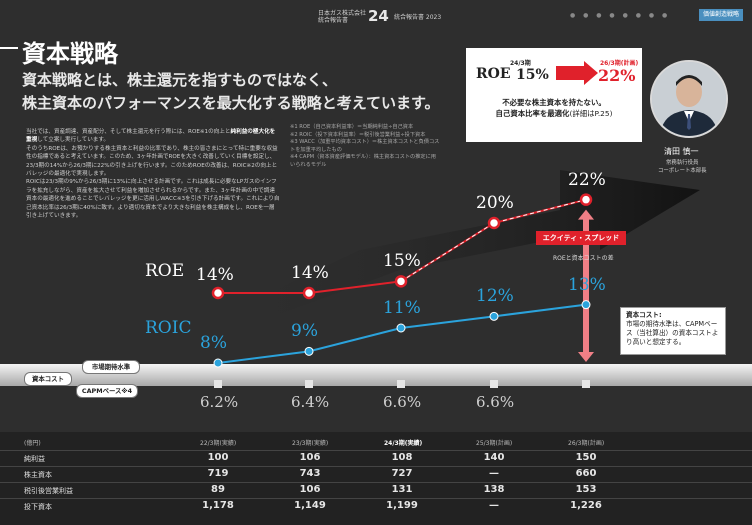 Image resolution: width=752 pixels, height=525 pixels. Describe the element at coordinates (231, 103) in the screenshot. I see `lead-line-2: 株主資本のパフォーマンスを最大化する戦略と考えています。` at that location.